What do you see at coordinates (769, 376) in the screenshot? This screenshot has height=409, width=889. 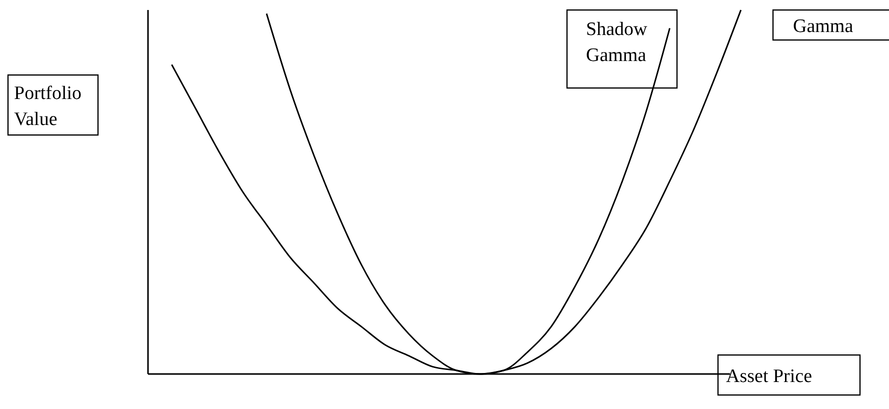 I see `x-axis-title: Asset Price` at bounding box center [769, 376].